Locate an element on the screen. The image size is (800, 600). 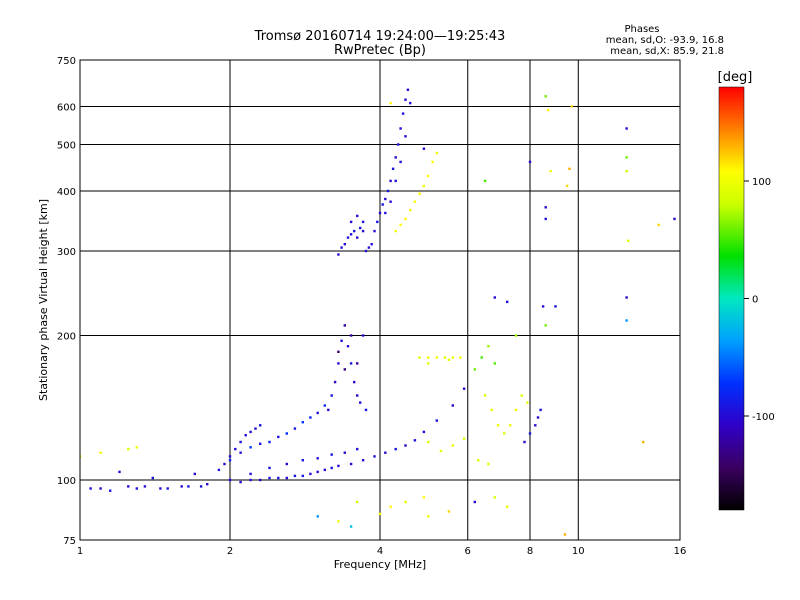
phase-info-o: mean, sd,O: -93.9, 16.8 is located at coordinates (665, 40).